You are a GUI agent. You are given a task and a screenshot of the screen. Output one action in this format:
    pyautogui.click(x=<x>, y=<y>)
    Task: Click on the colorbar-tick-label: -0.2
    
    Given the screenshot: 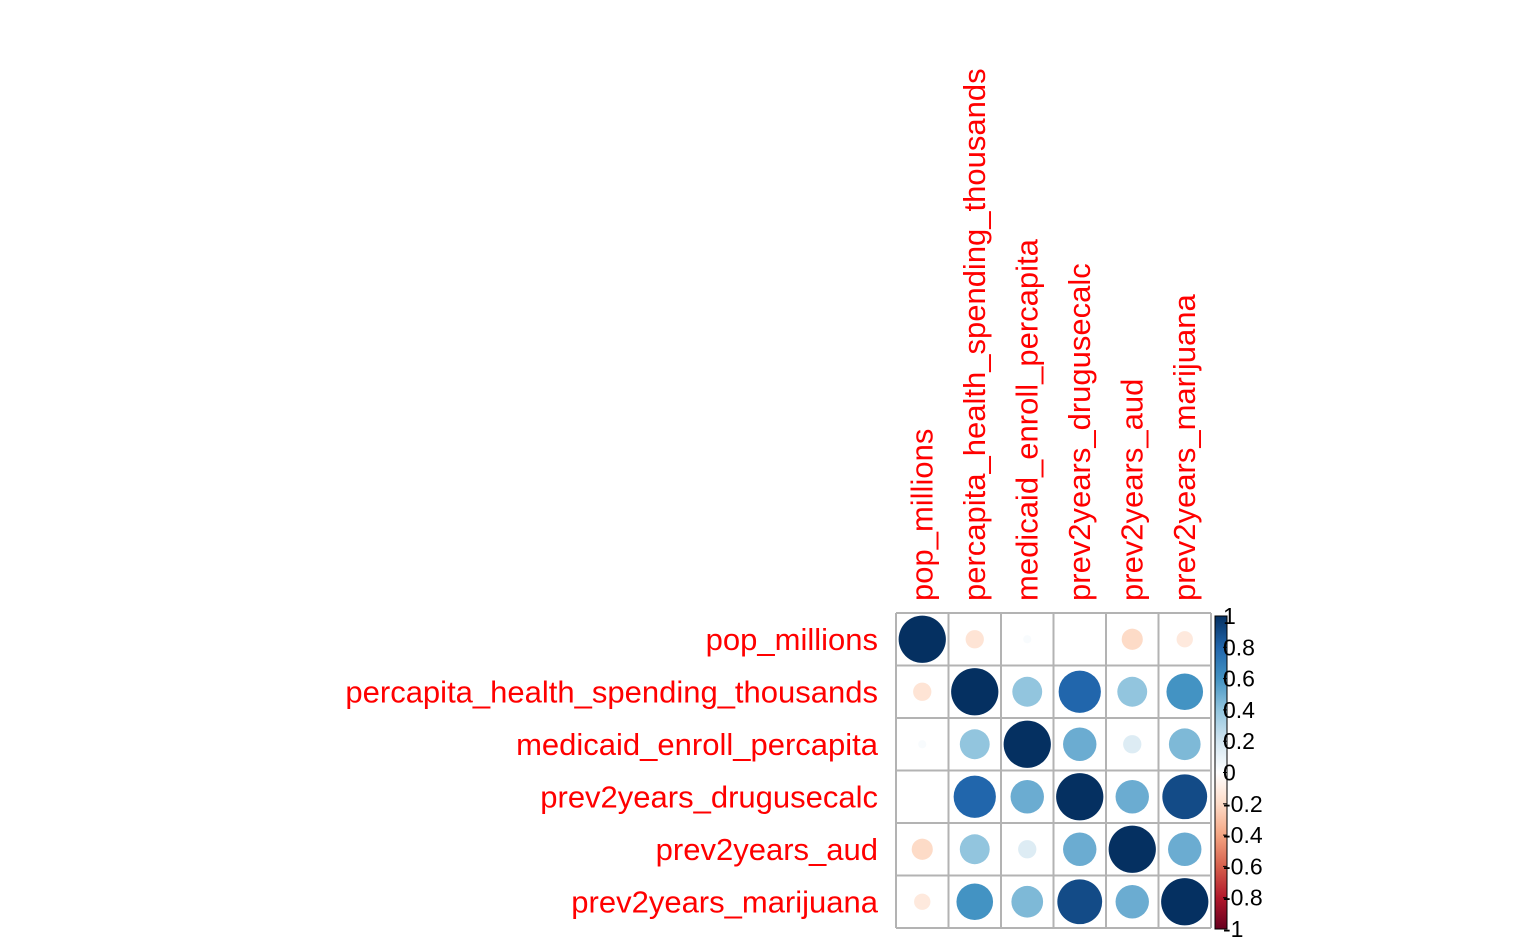 What is the action you would take?
    pyautogui.click(x=1243, y=804)
    